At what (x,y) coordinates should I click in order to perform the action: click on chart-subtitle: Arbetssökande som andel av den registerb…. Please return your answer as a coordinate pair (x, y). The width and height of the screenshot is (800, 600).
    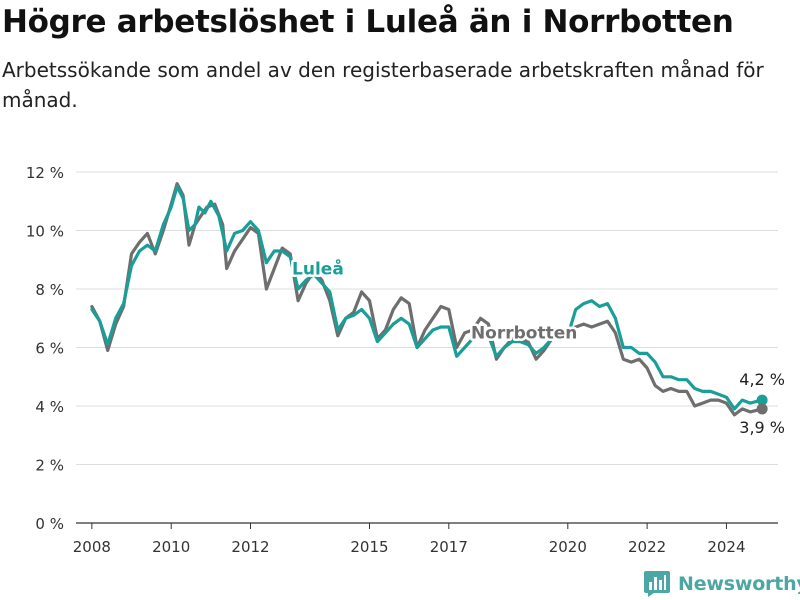
    Looking at the image, I should click on (383, 85).